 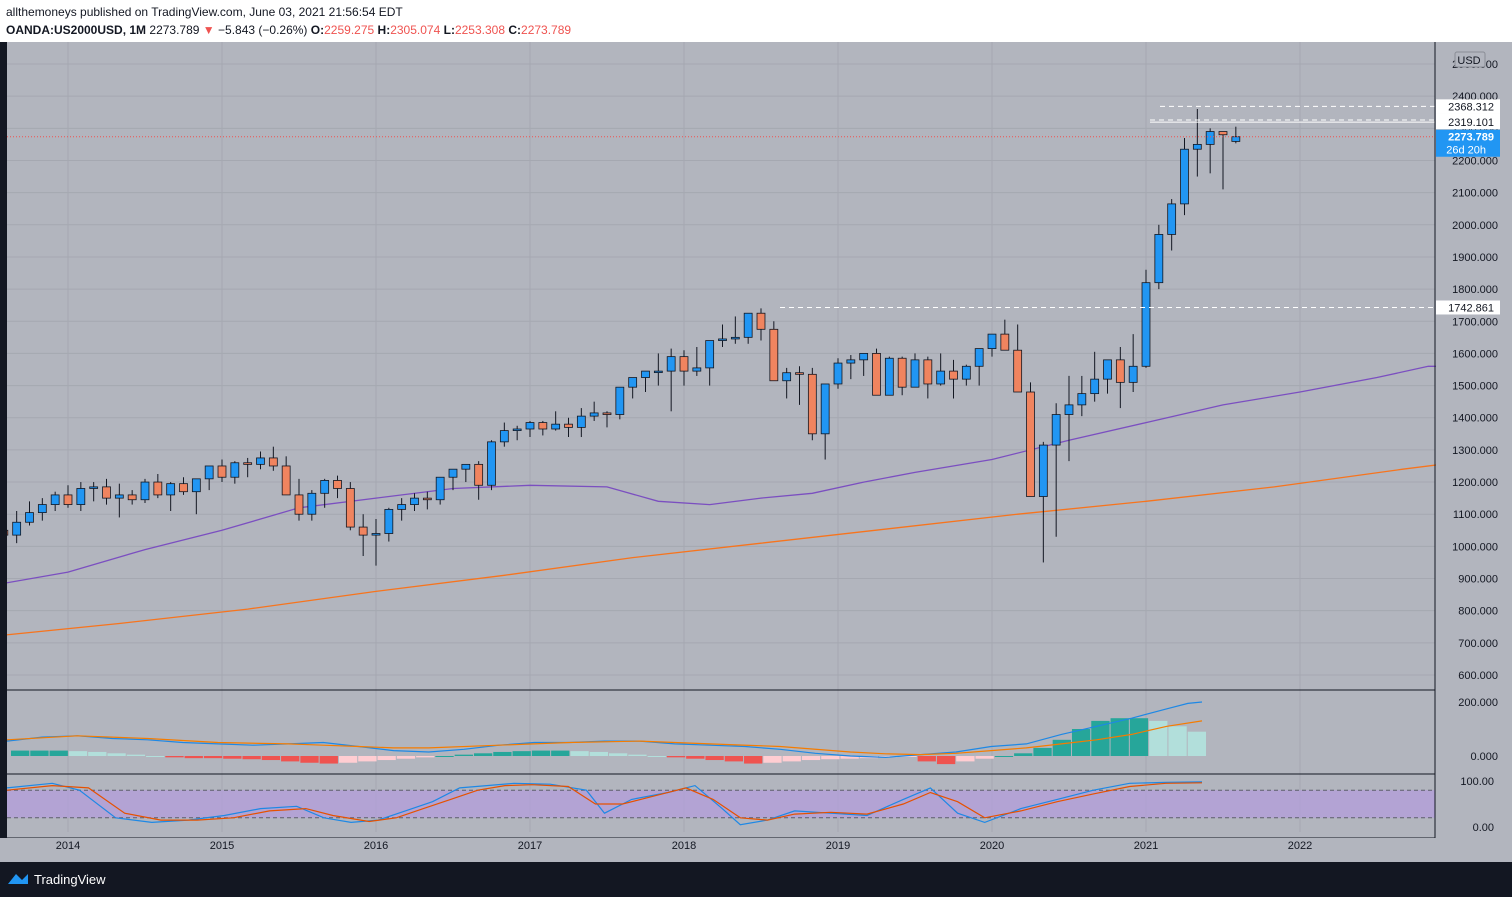 I want to click on left-border, so click(x=3, y=452).